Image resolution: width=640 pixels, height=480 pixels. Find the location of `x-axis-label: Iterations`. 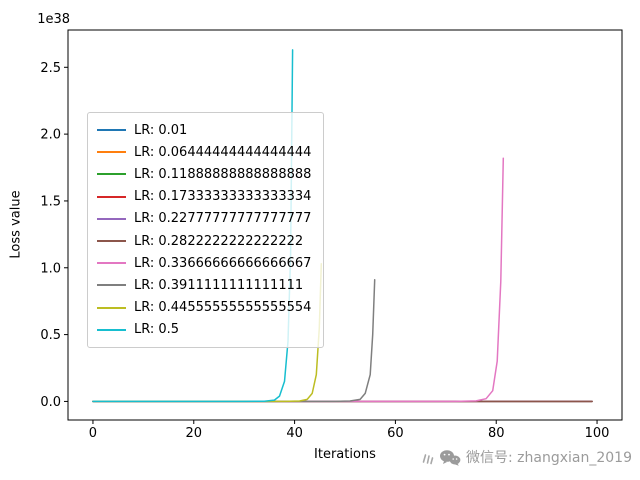

x-axis-label: Iterations is located at coordinates (345, 454).